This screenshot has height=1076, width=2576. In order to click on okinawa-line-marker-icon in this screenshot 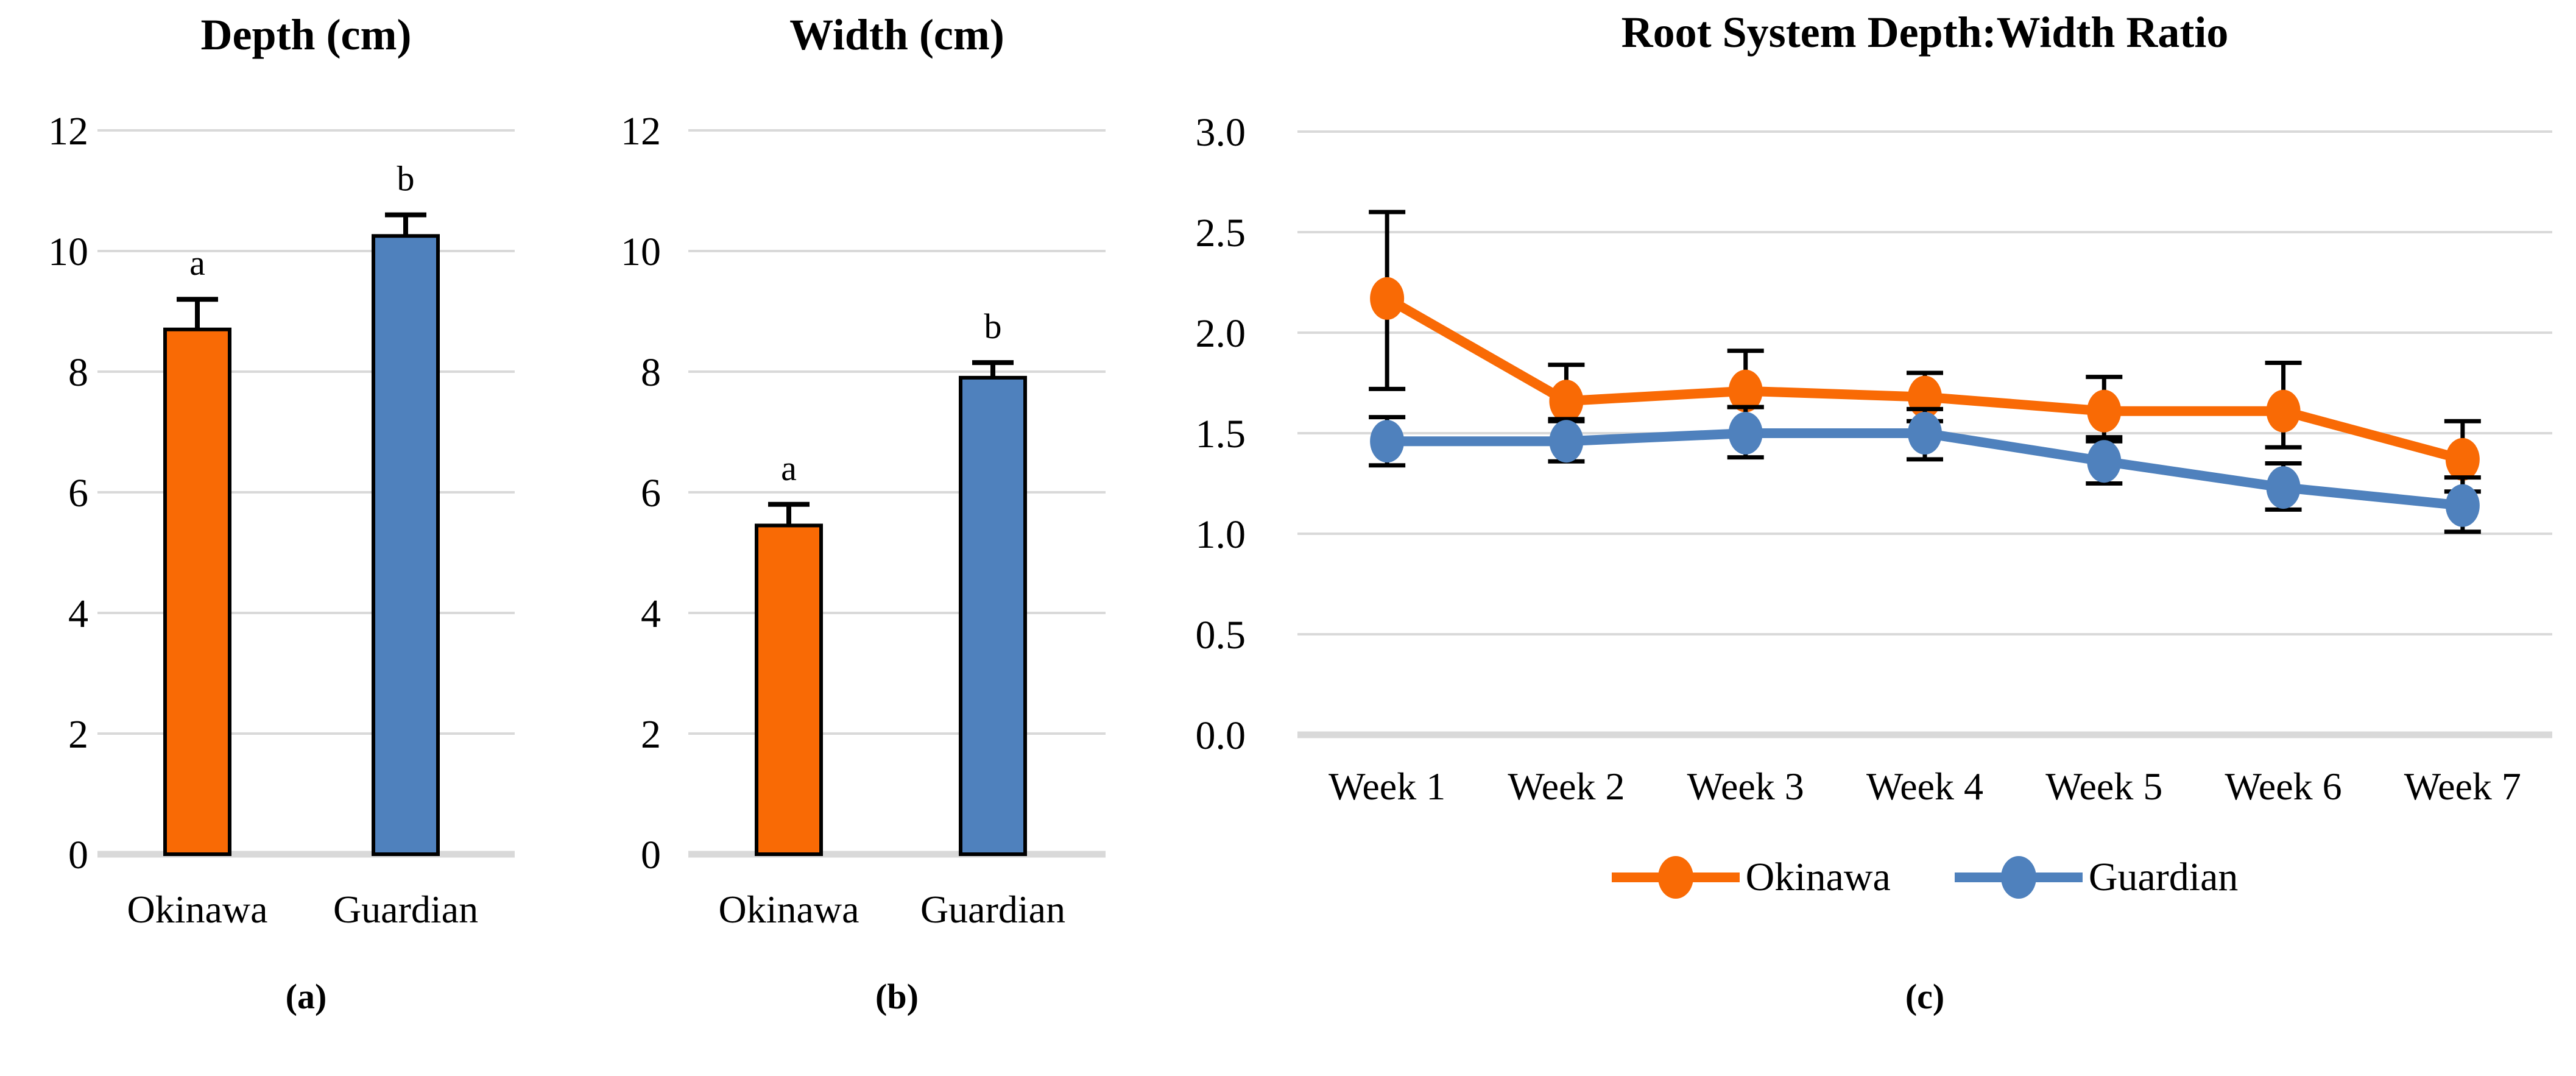, I will do `click(1675, 877)`.